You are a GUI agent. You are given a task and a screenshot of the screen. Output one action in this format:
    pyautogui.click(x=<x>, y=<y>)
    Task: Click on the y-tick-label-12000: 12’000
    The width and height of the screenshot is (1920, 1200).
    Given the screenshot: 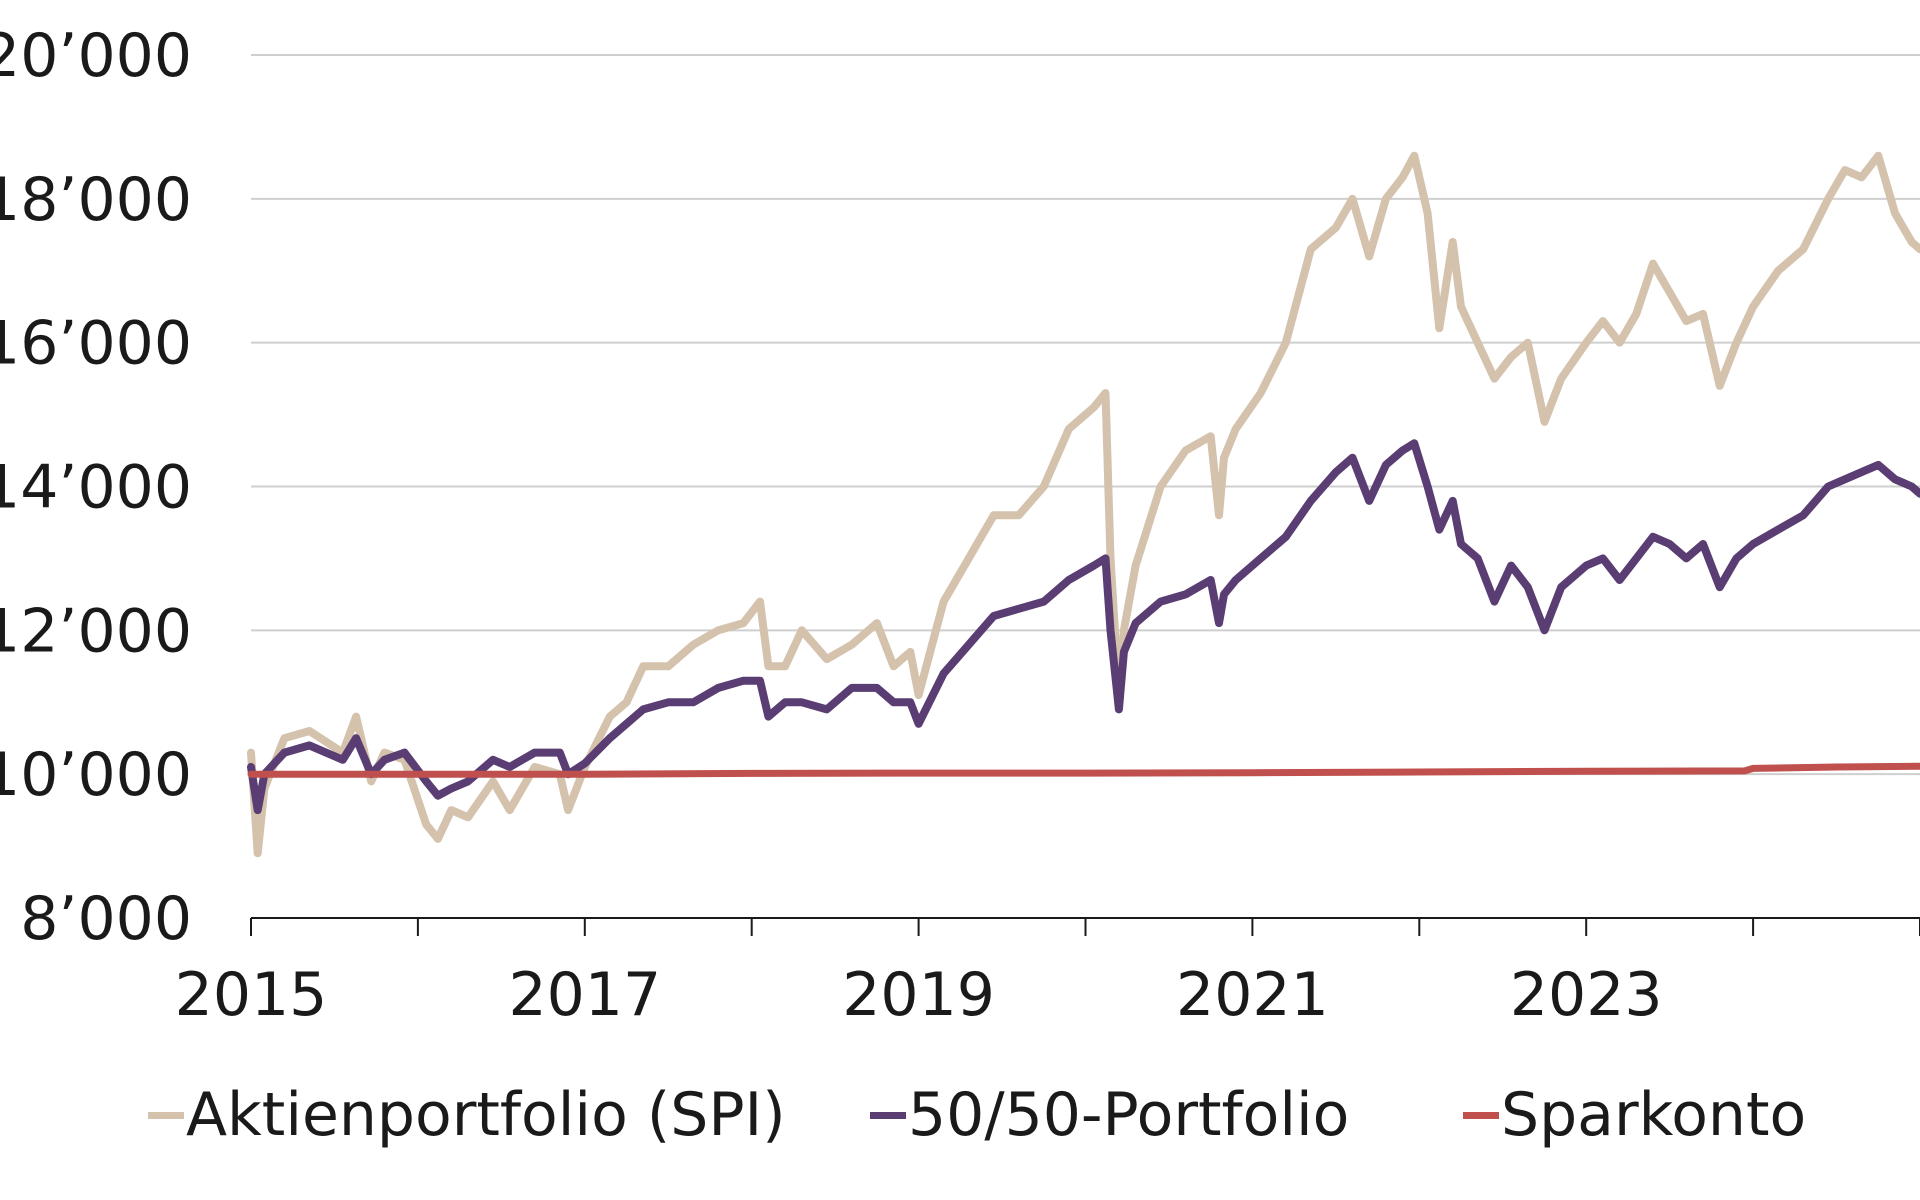 What is the action you would take?
    pyautogui.click(x=96, y=631)
    